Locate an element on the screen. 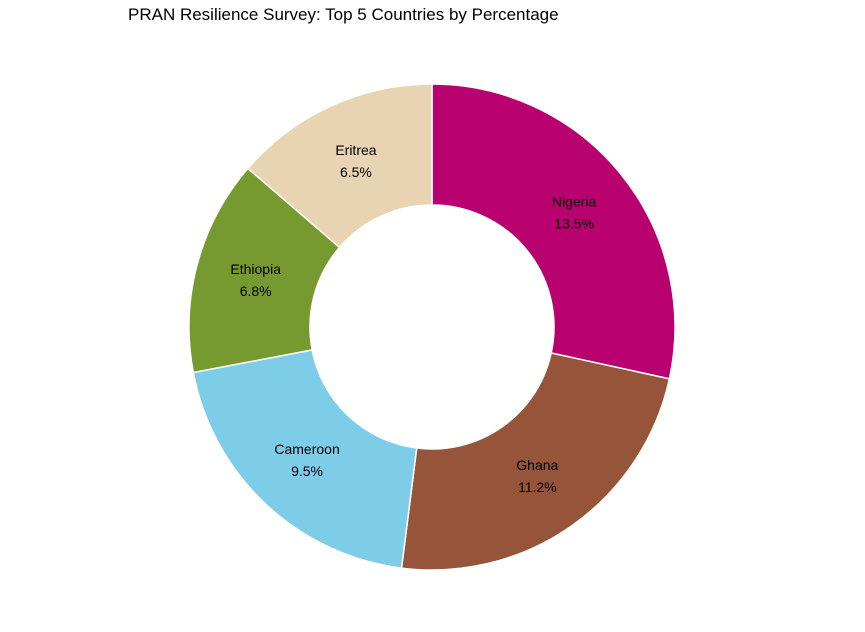 The image size is (865, 632). slice-value-ethiopia: 6.8% is located at coordinates (256, 291).